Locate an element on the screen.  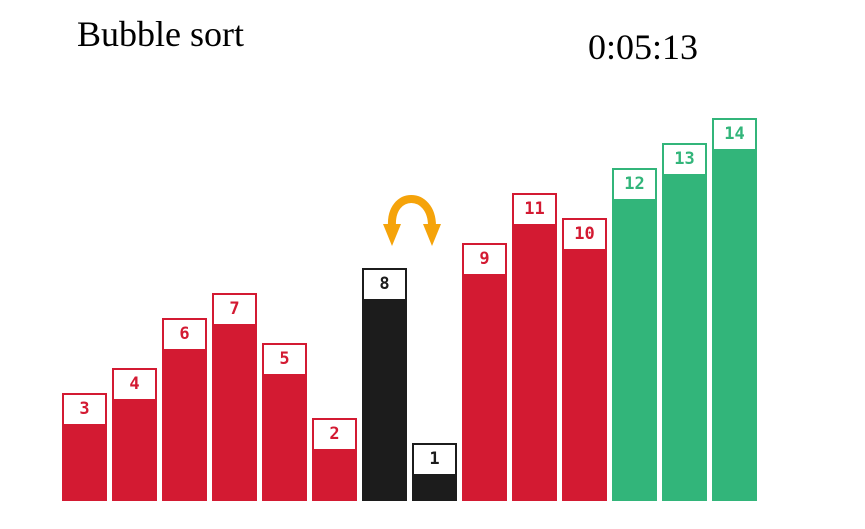
bar-value-label: 3 is located at coordinates (84, 409).